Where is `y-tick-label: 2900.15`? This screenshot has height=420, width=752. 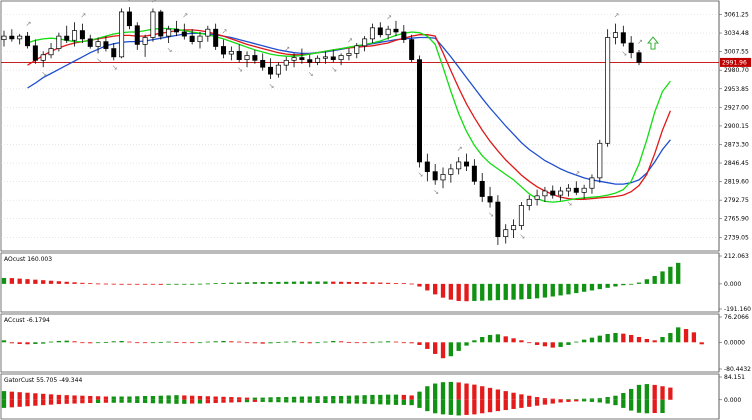
y-tick-label: 2900.15 is located at coordinates (736, 126).